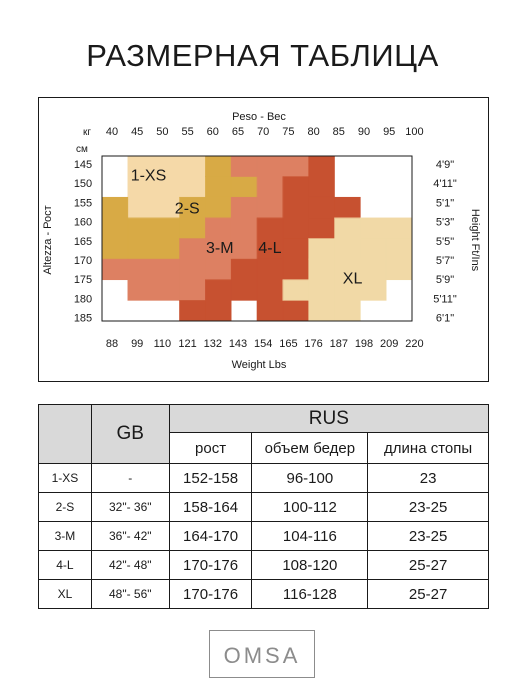 The height and width of the screenshot is (700, 525). I want to click on lbs-tick-label: 198, so click(364, 344).